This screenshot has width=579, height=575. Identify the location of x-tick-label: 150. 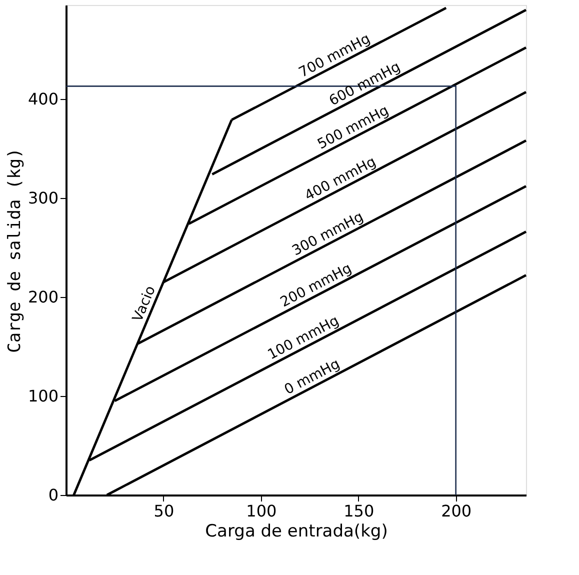
(359, 511).